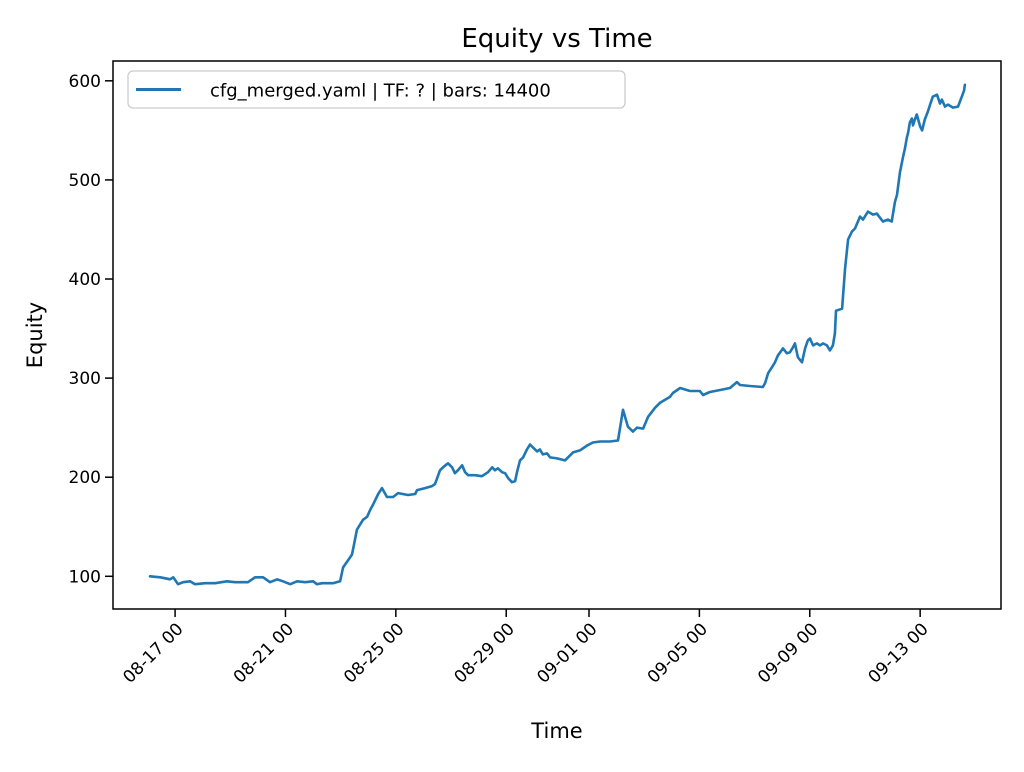 Image resolution: width=1024 pixels, height=772 pixels. What do you see at coordinates (153, 653) in the screenshot?
I see `x-tick-label: 08-17 00` at bounding box center [153, 653].